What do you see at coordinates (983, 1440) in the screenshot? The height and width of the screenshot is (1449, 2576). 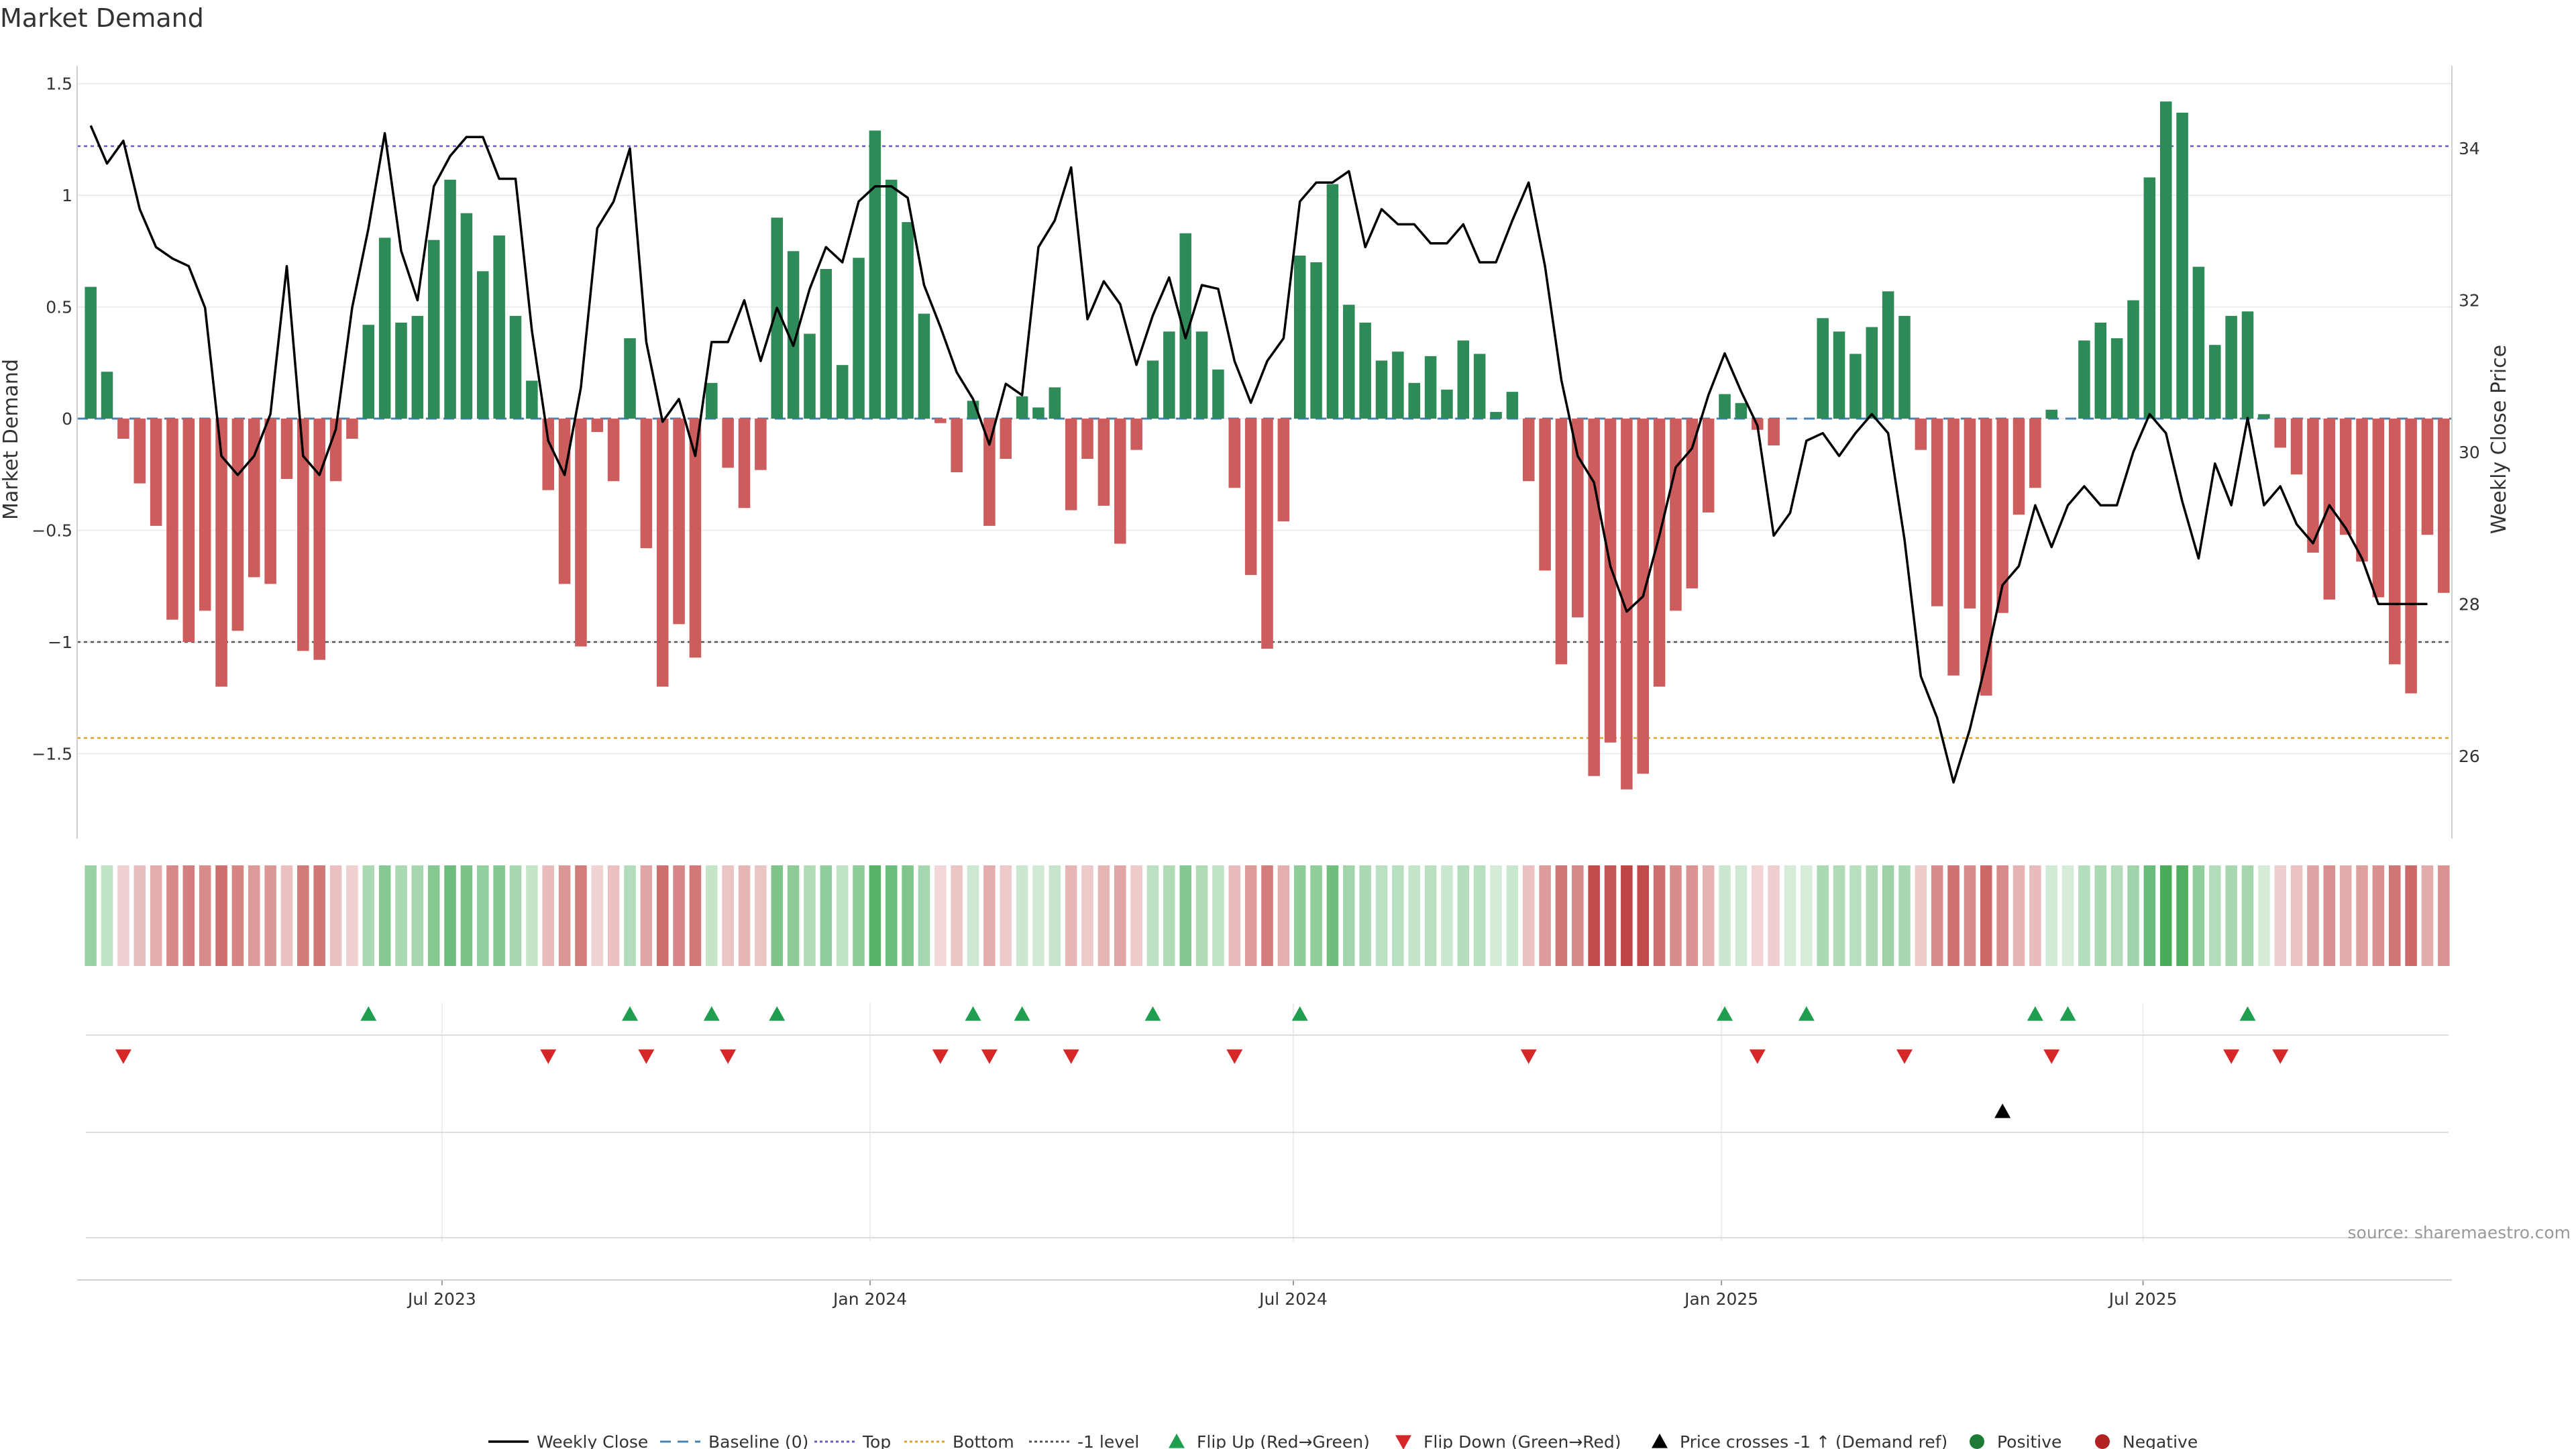 I see `legend-label: Bottom` at bounding box center [983, 1440].